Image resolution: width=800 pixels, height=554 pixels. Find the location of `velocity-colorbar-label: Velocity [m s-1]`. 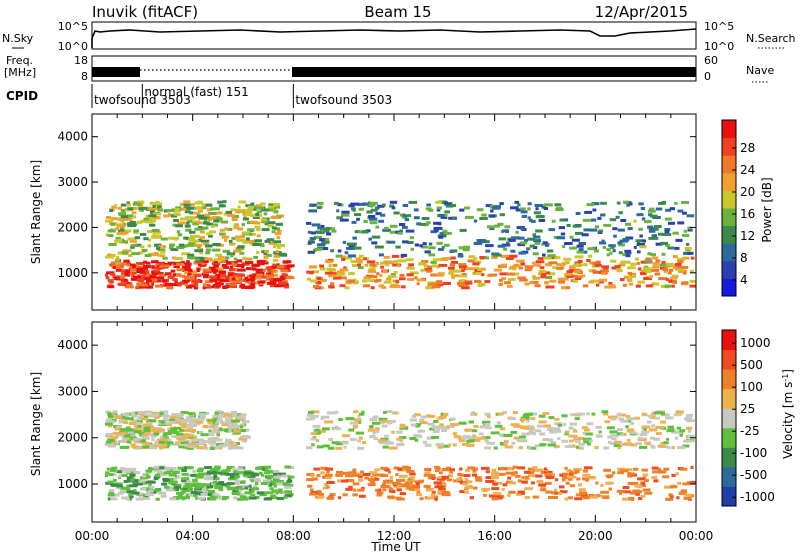

velocity-colorbar-label: Velocity [m s-1] is located at coordinates (788, 414).